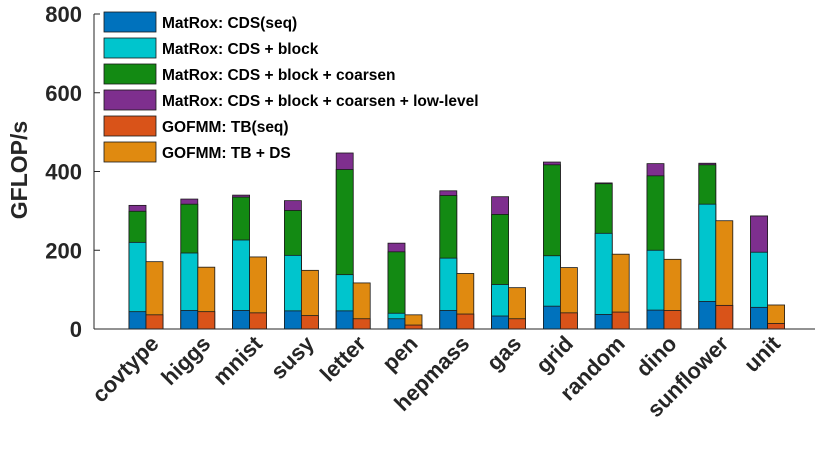 Image resolution: width=830 pixels, height=451 pixels. I want to click on x-tick-label: pen, so click(399, 353).